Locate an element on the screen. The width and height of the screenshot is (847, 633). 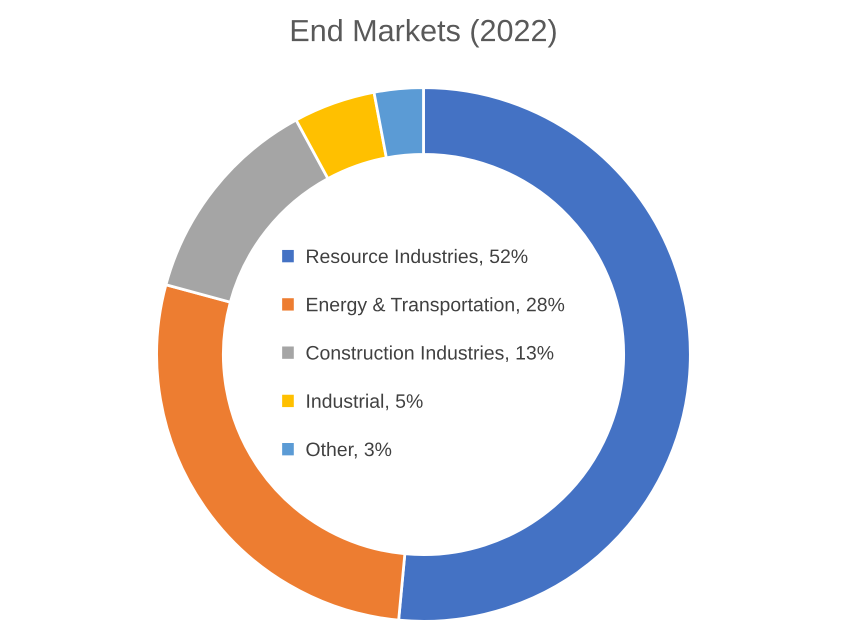
legend-label: Energy & Transportation, 28% is located at coordinates (435, 306).